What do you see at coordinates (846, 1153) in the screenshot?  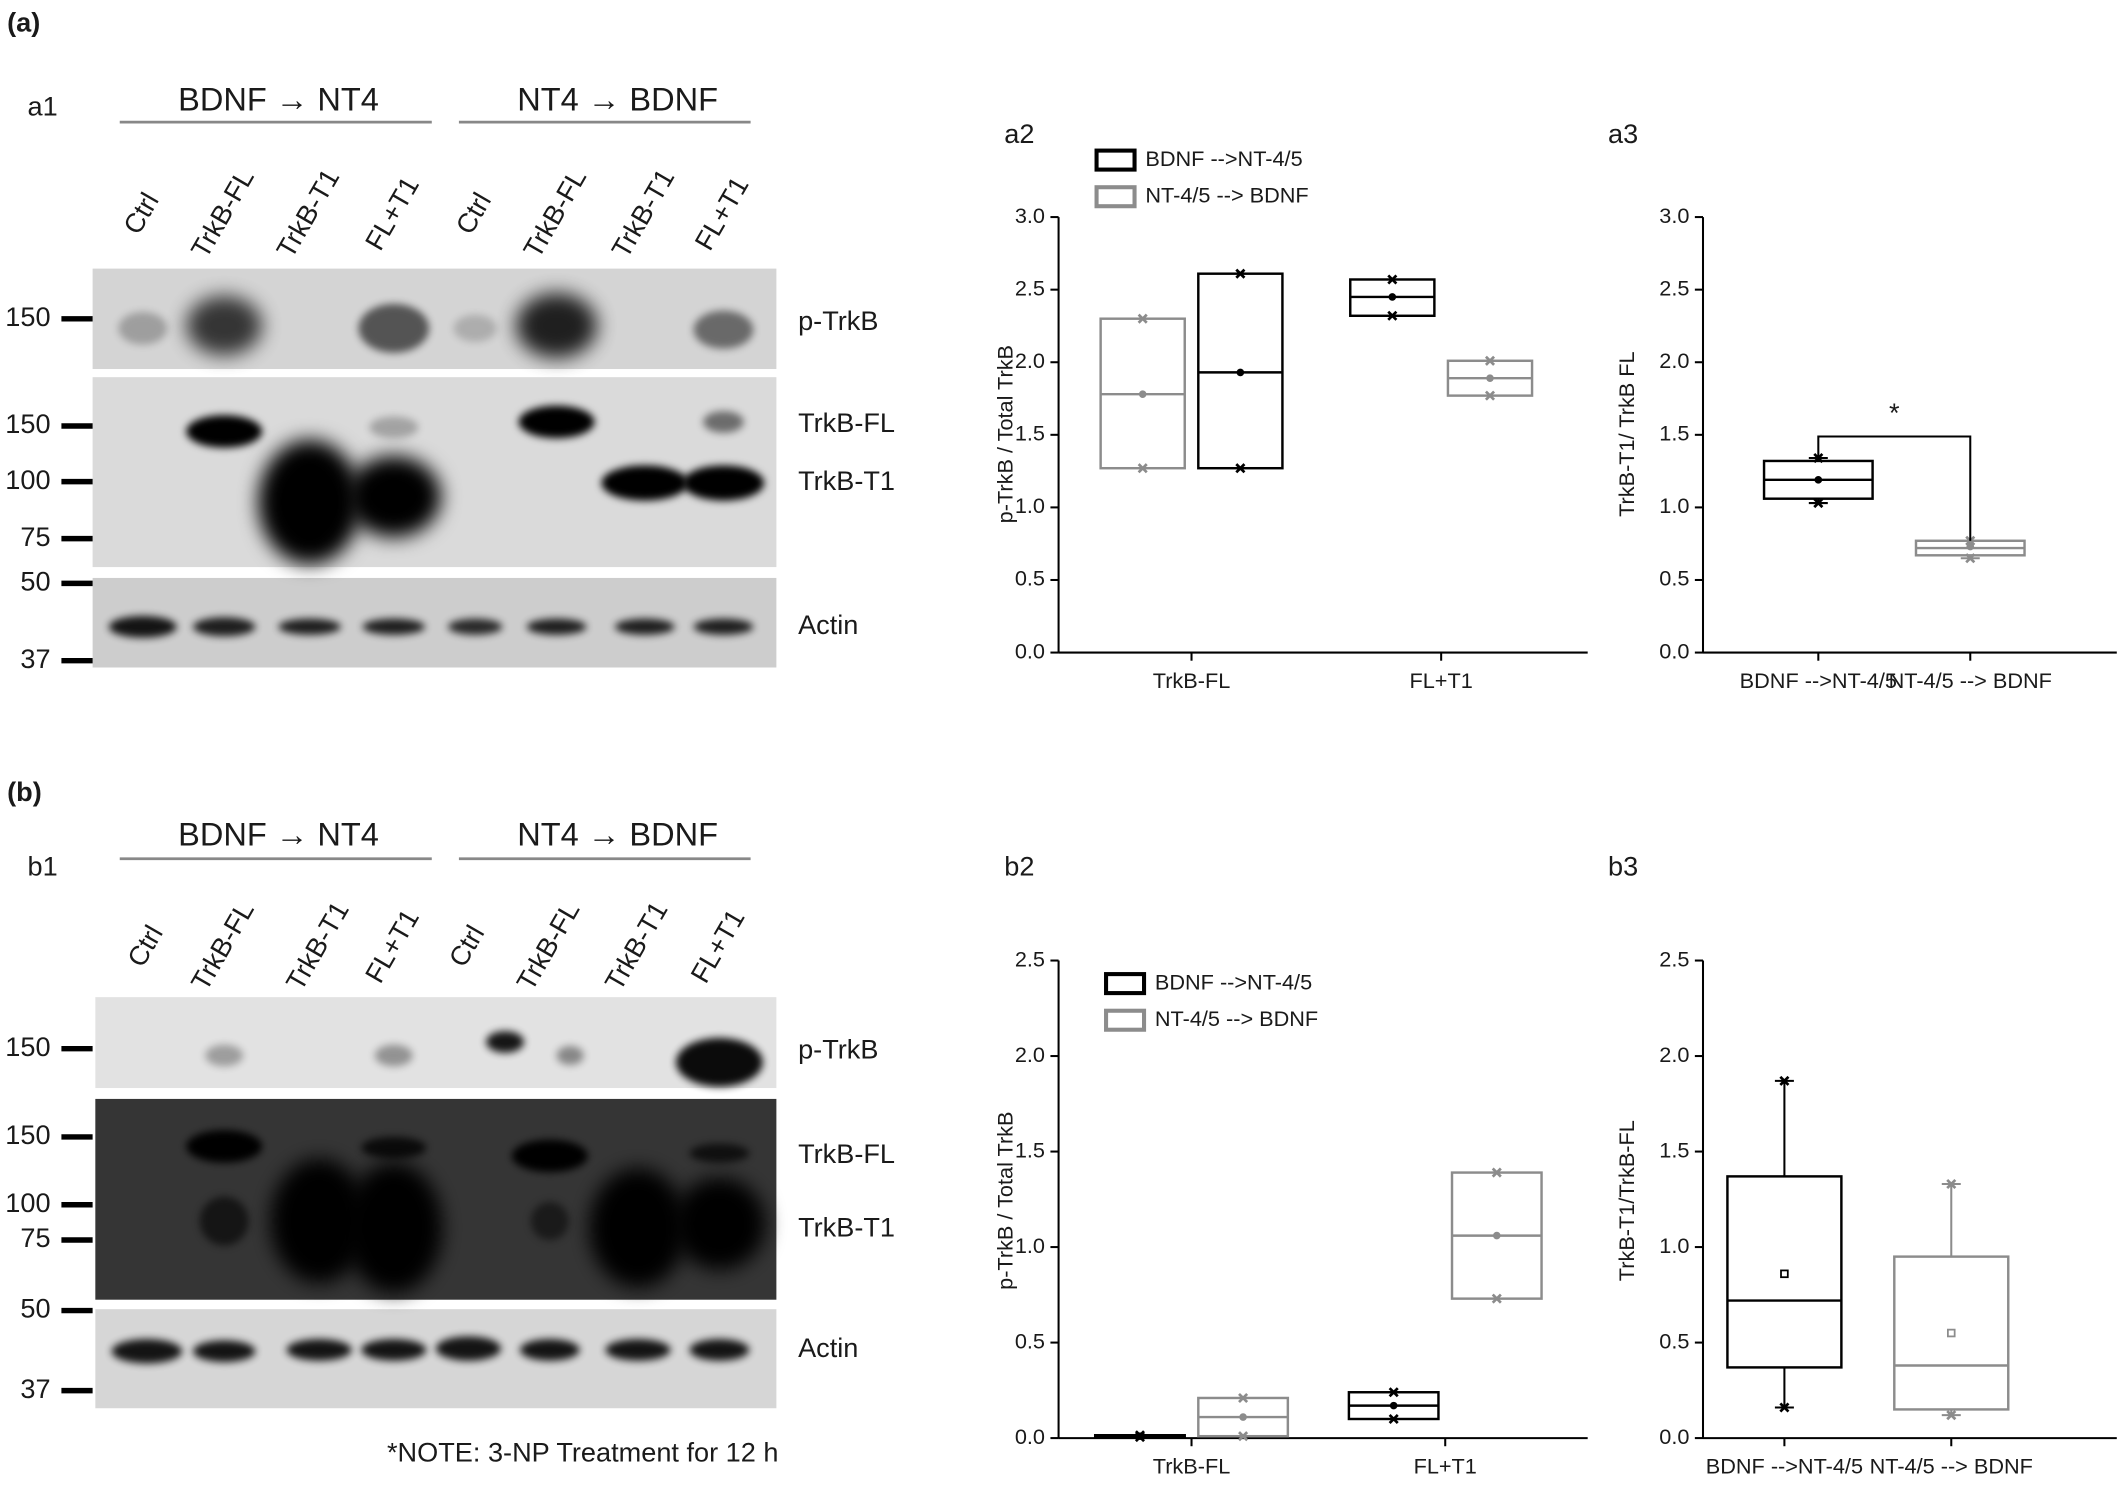 I see `band-label: TrkB-FL` at bounding box center [846, 1153].